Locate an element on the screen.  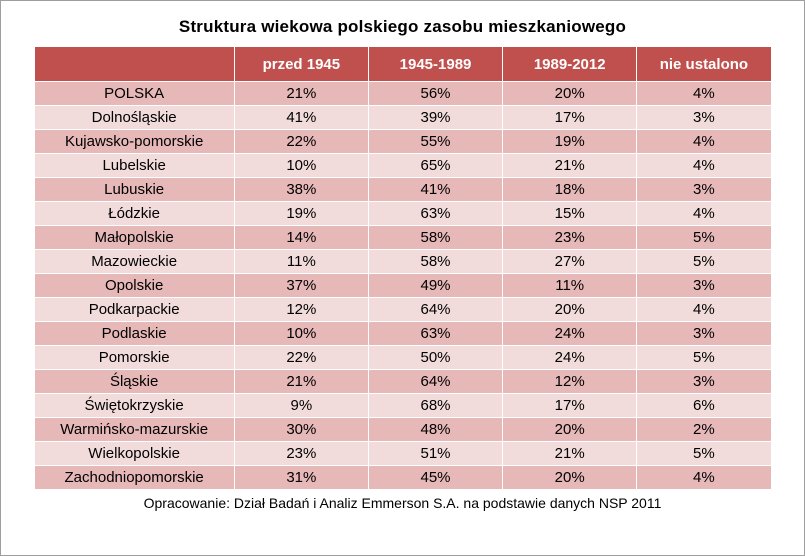
header-row: przed 1945 1945-1989 1989-2012 nie ustalono is located at coordinates (402, 64).